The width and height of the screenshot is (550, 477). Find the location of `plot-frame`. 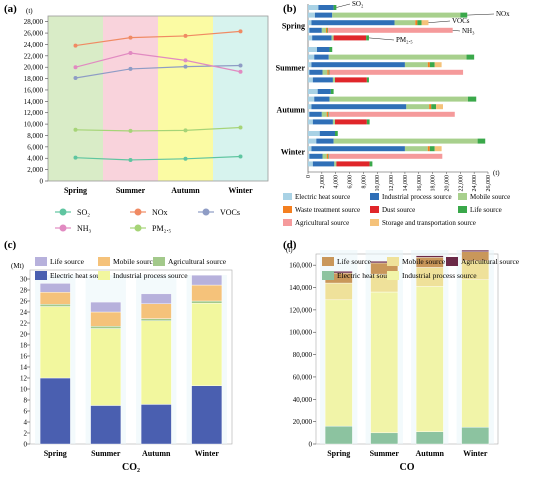

plot-frame is located at coordinates (158, 98).